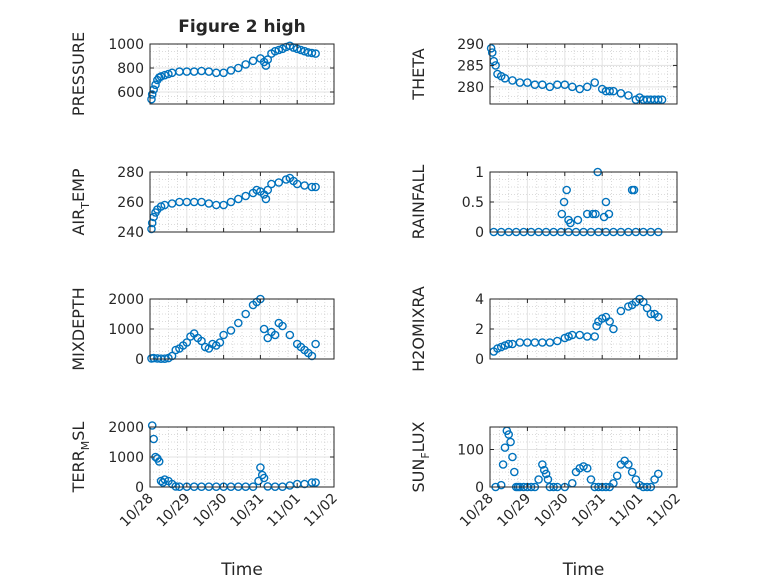 The image size is (778, 583). I want to click on y-tick-label: 280, so click(130, 173).